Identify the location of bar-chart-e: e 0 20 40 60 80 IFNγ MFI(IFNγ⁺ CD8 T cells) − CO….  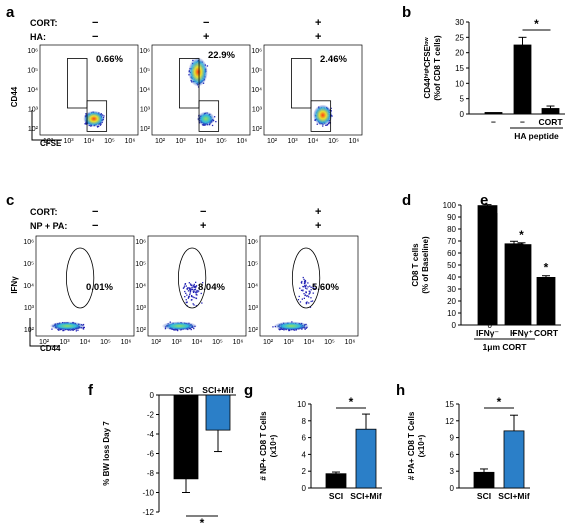
(519, 265).